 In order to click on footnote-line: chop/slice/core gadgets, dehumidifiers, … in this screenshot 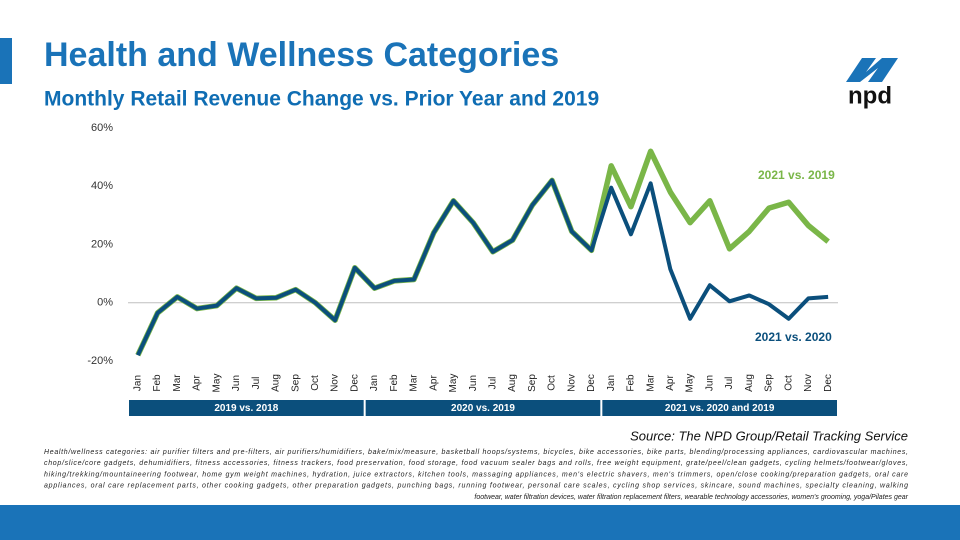, I will do `click(476, 463)`.